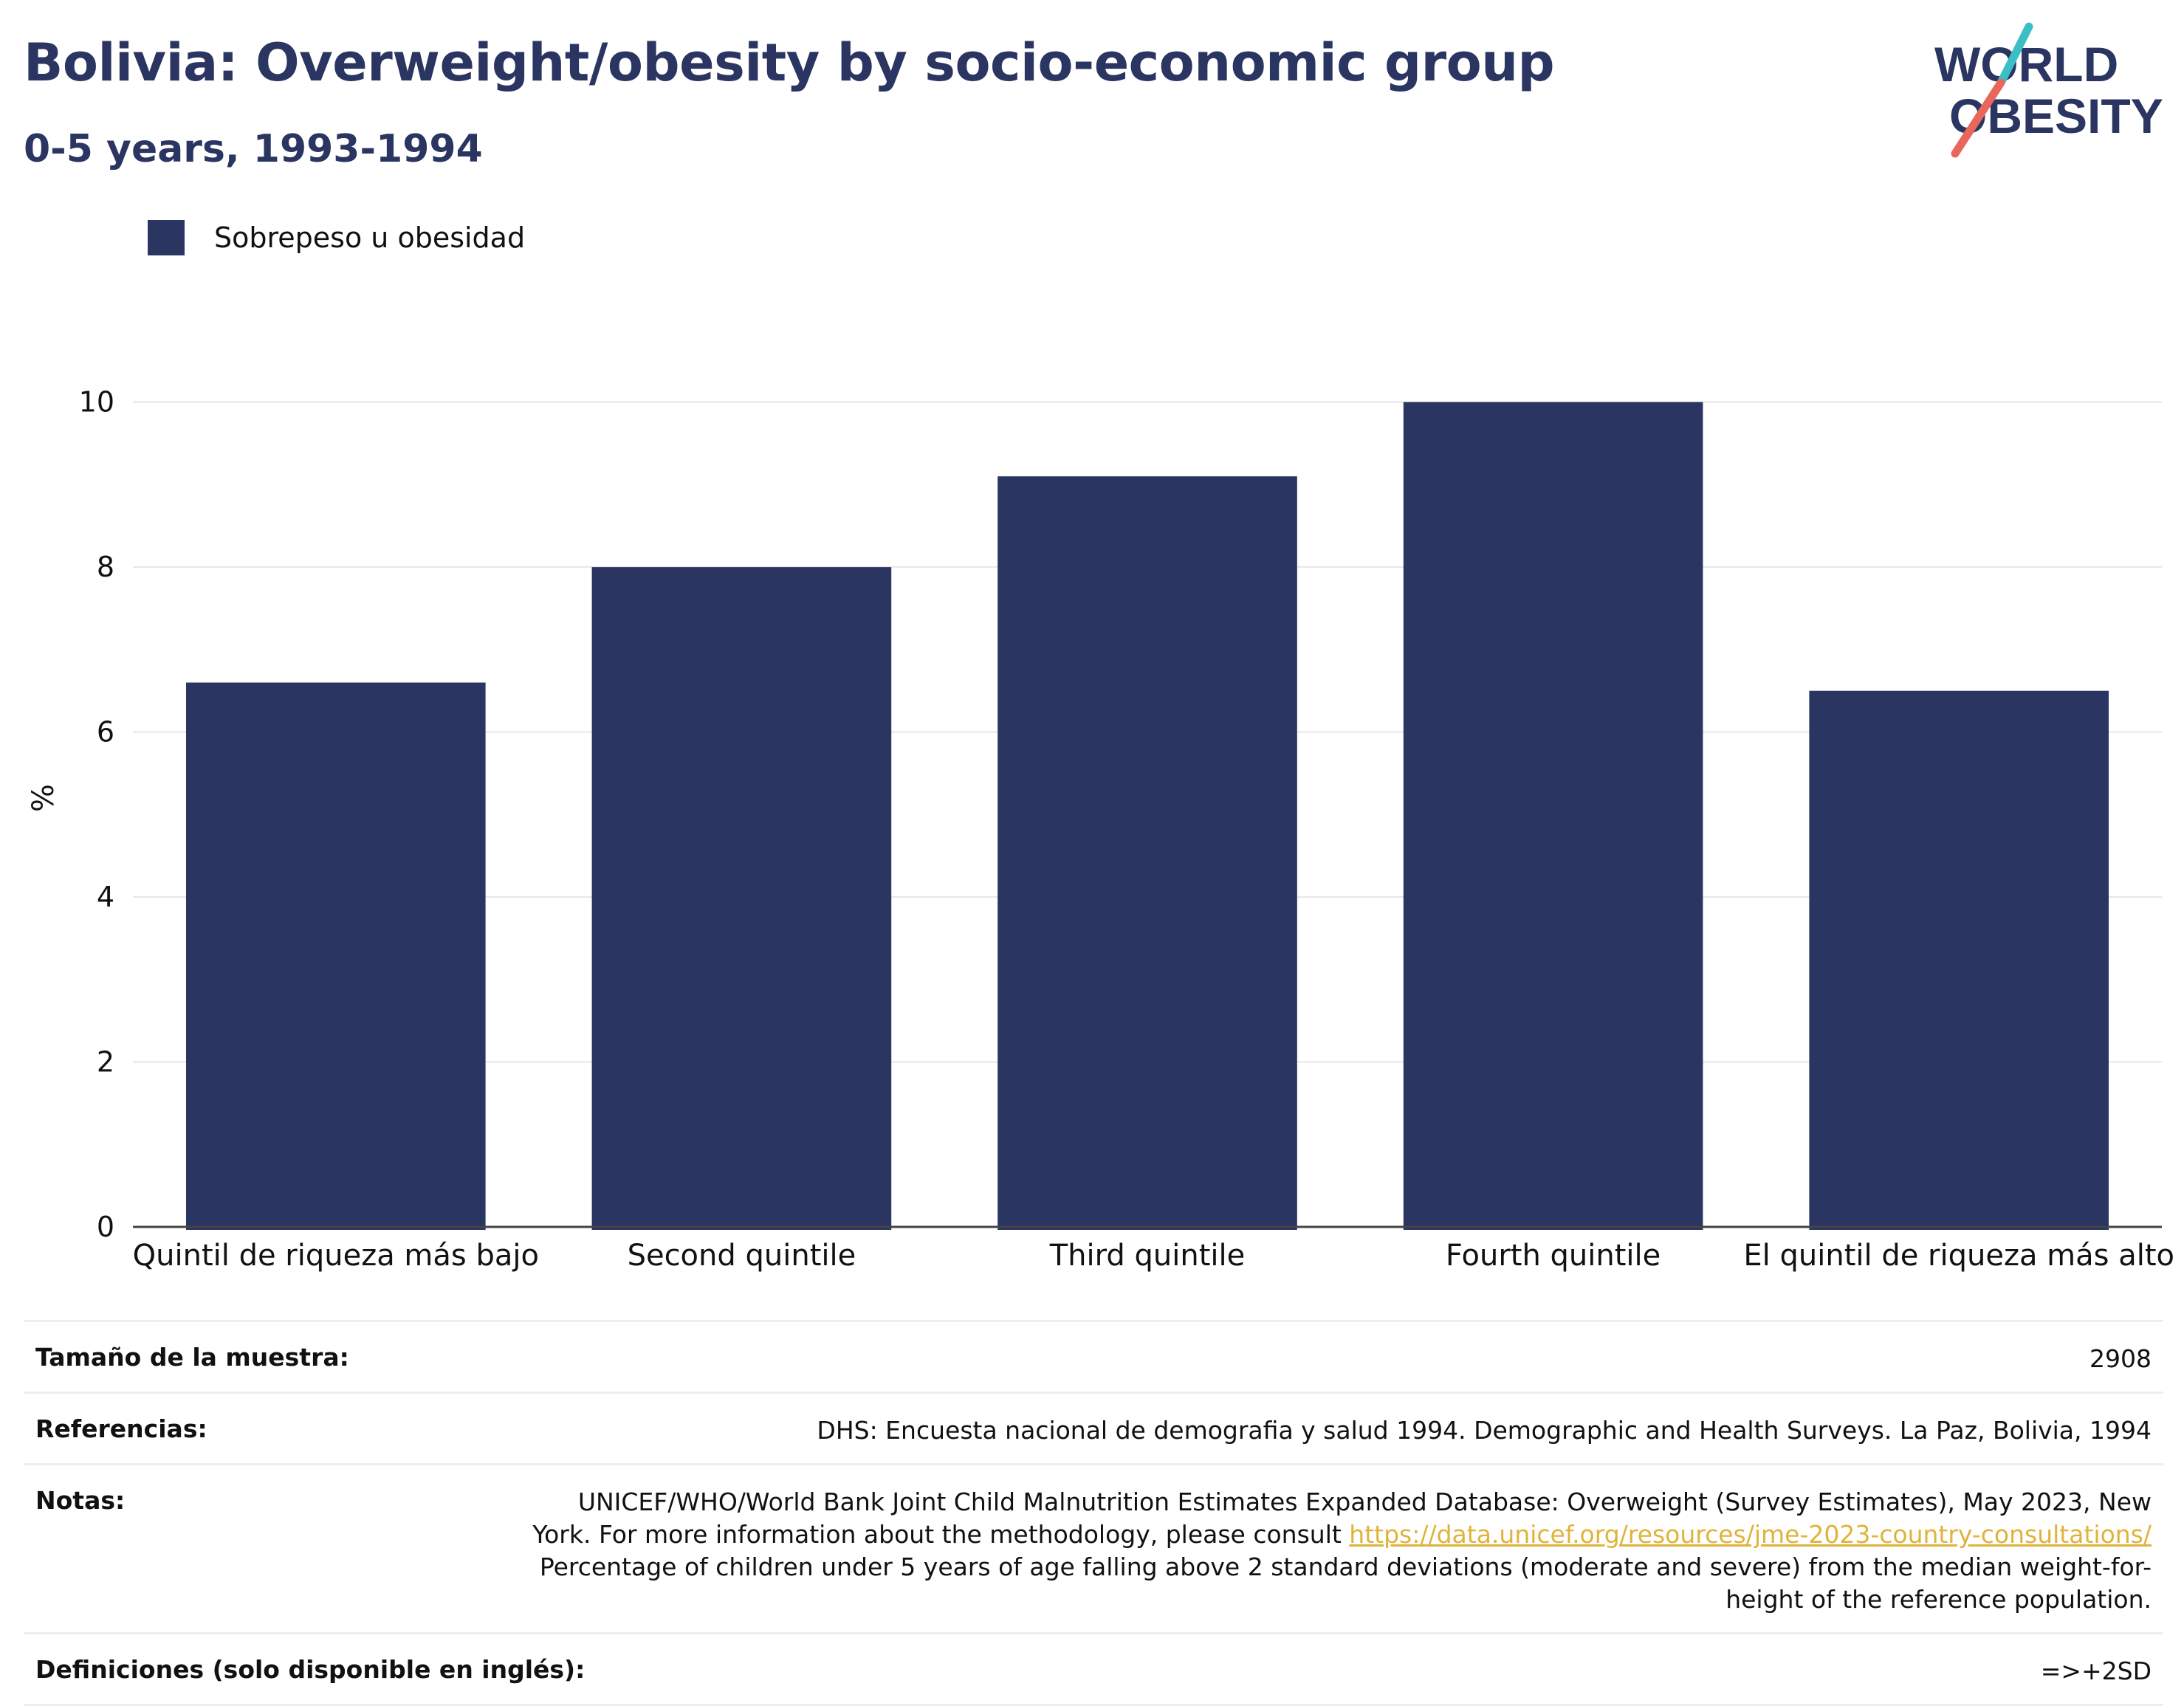 The image size is (2184, 1706). Describe the element at coordinates (192, 1357) in the screenshot. I see `sample-size-label: Tamaño de la muestra:` at that location.